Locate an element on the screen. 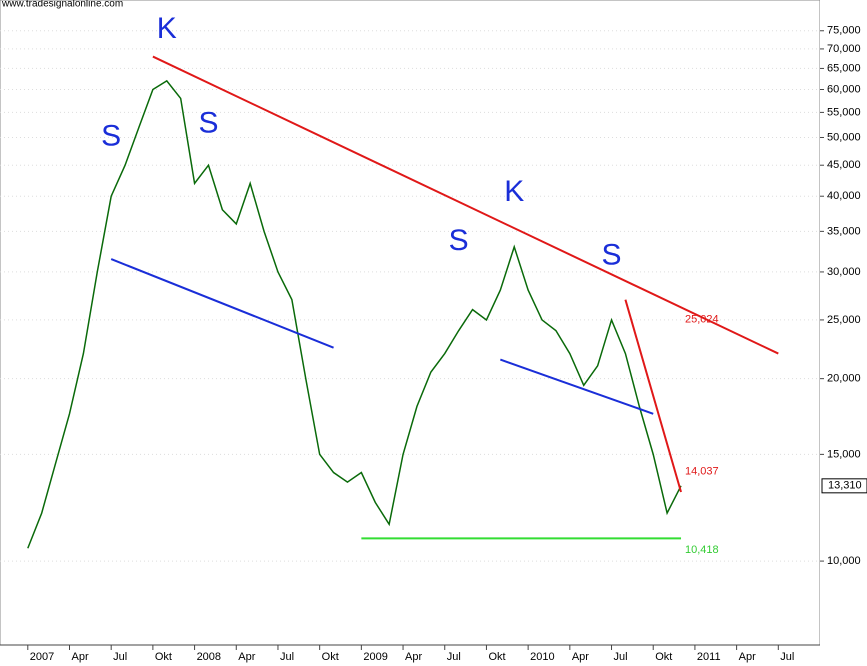 This screenshot has height=666, width=867. y-tick-label: 15,000 is located at coordinates (844, 454).